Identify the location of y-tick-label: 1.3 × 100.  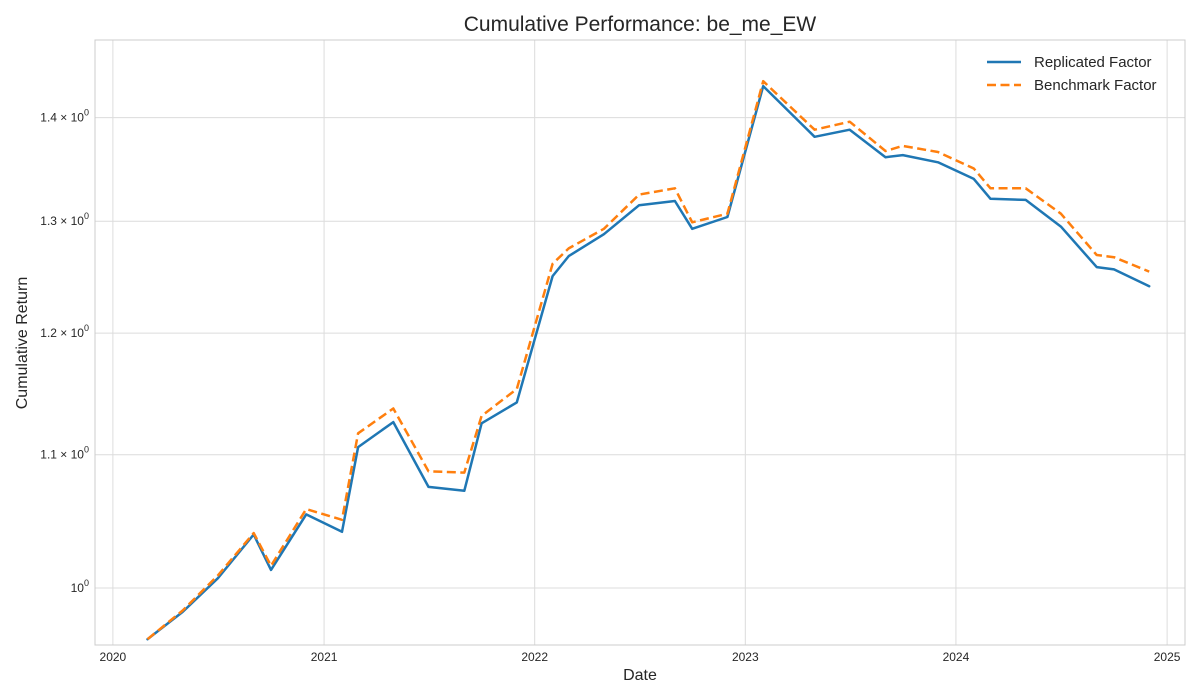
(64, 219).